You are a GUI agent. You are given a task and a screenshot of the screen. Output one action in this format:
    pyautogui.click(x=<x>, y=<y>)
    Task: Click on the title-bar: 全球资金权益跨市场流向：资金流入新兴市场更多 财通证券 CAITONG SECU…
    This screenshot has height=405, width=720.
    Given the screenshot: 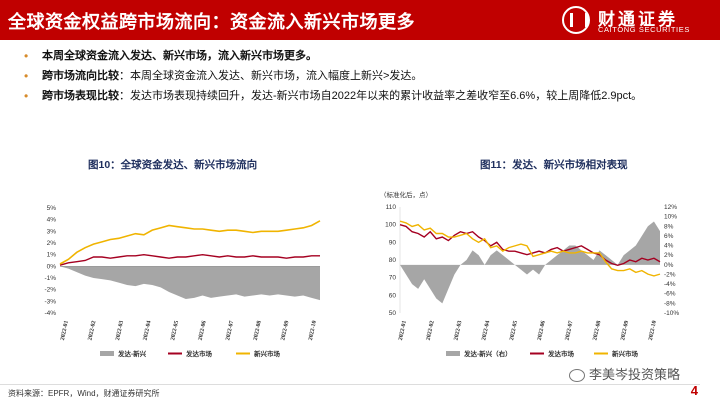 What is the action you would take?
    pyautogui.click(x=360, y=20)
    